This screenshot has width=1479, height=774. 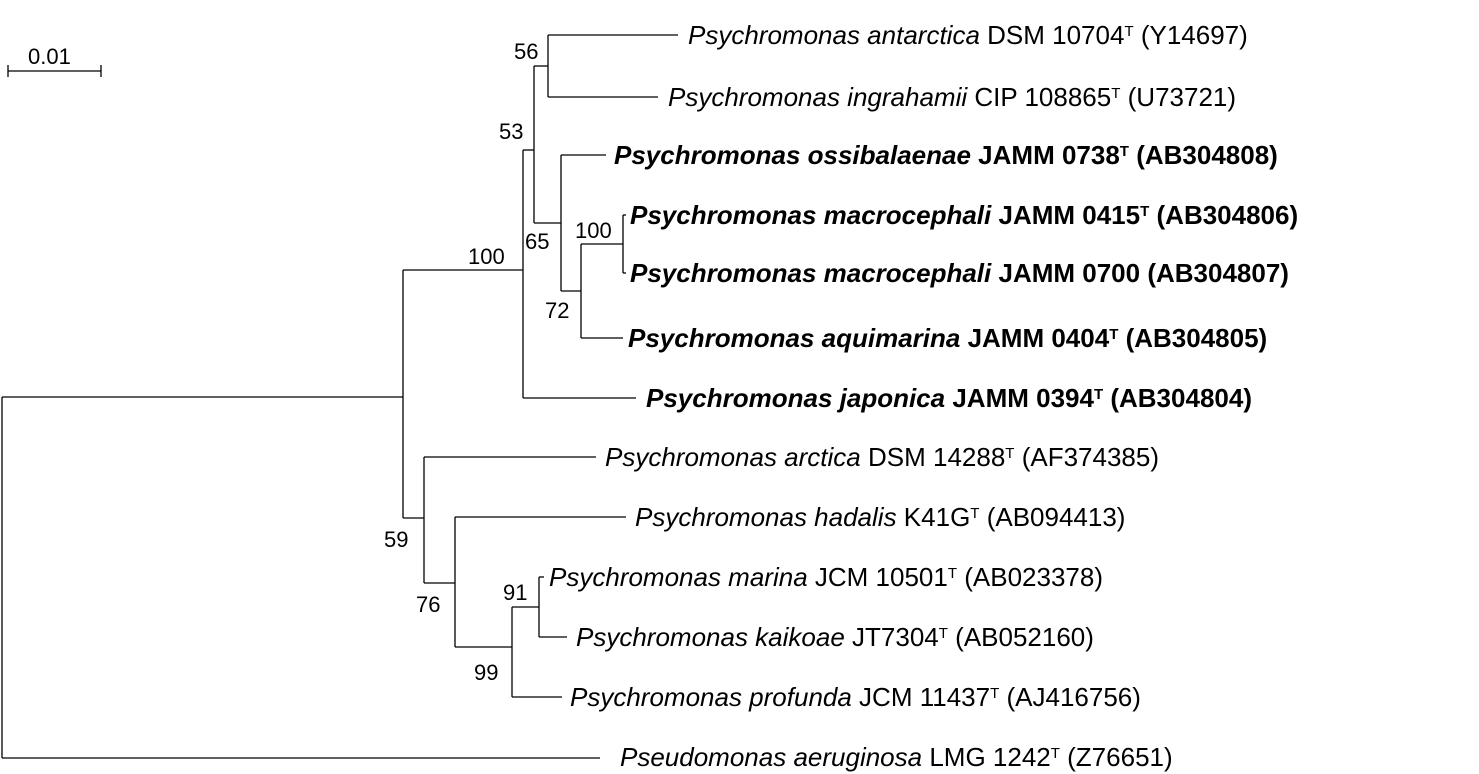 I want to click on taxon-label-hadalis: Psychromonas hadalis K41GT (AB094413), so click(x=880, y=517).